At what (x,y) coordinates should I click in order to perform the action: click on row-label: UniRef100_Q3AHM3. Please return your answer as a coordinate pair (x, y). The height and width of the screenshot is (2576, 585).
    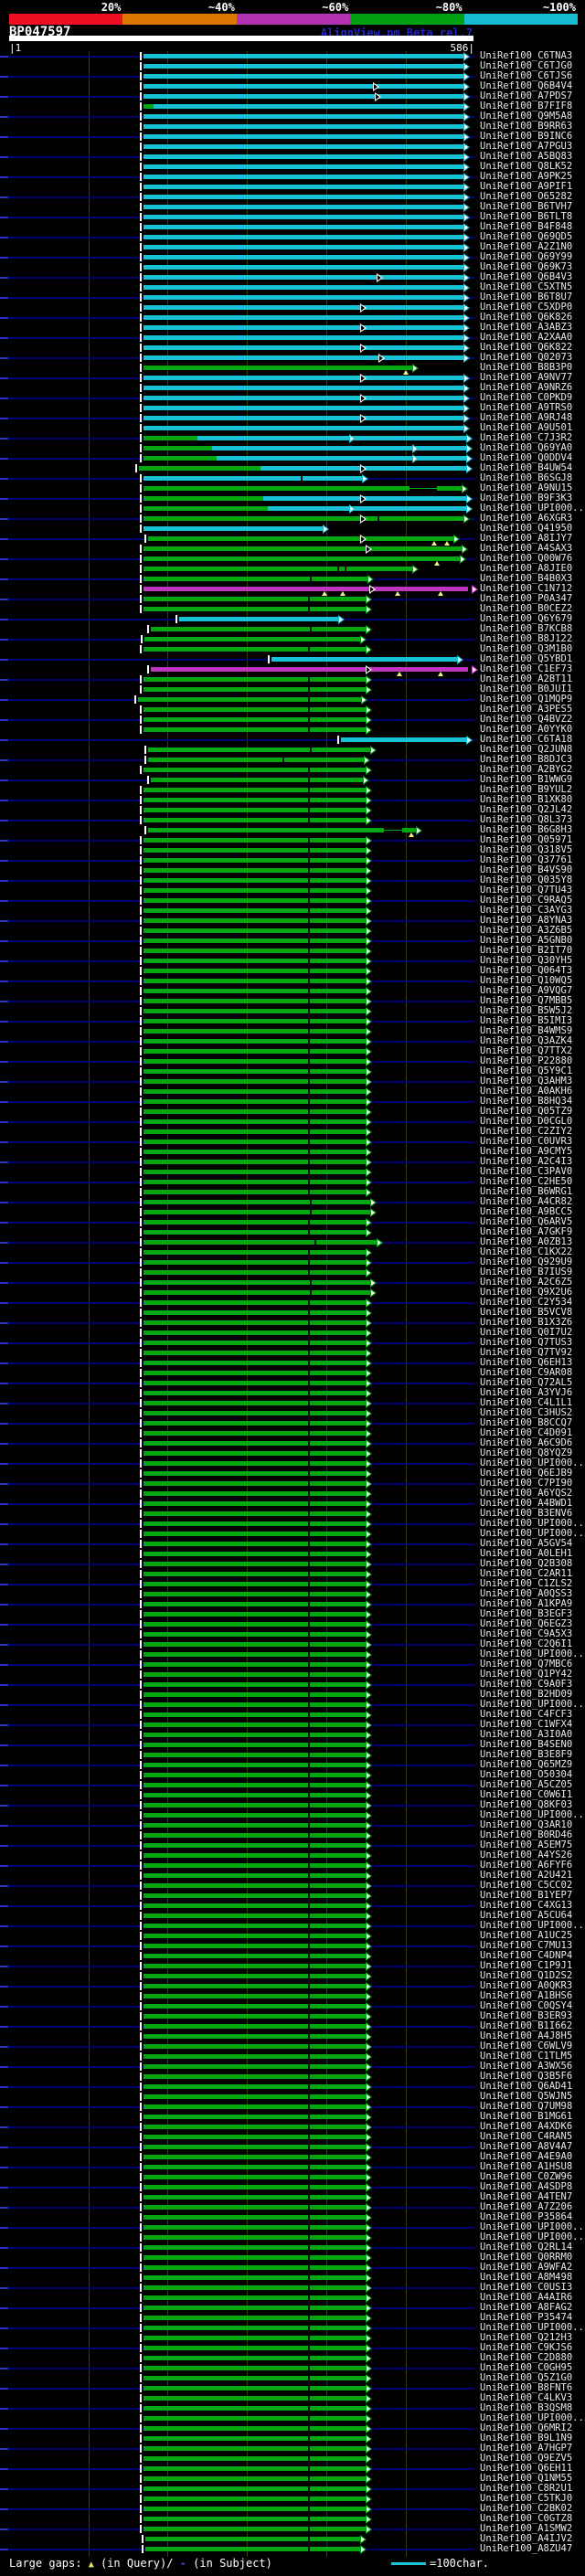
    Looking at the image, I should click on (527, 1081).